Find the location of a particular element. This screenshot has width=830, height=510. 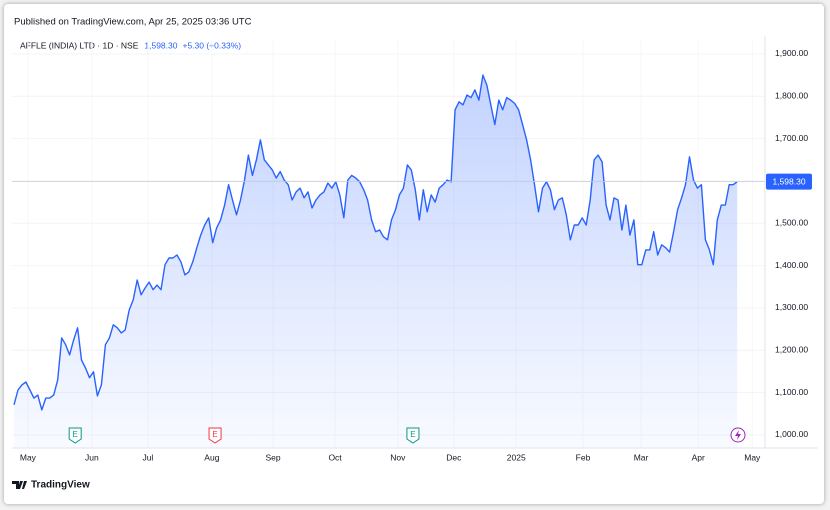

x-tick-label: Aug is located at coordinates (211, 457).